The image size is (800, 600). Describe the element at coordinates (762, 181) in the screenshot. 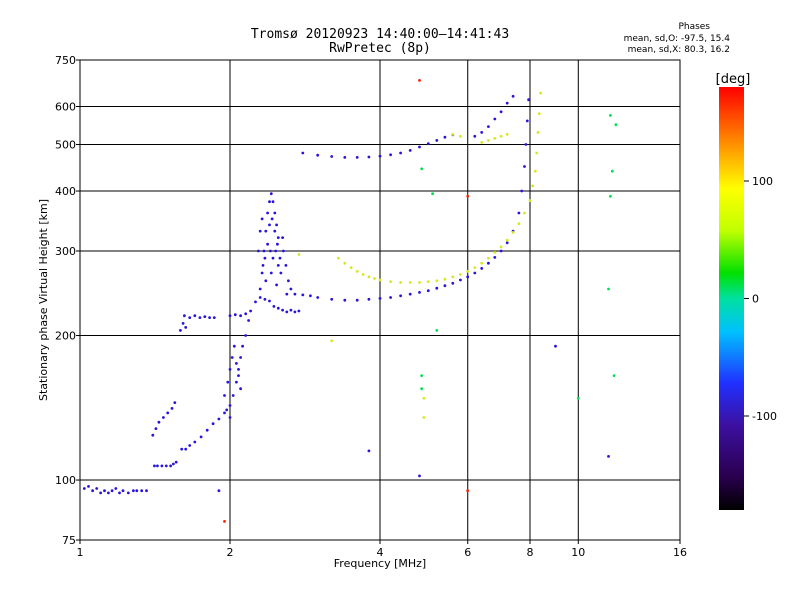

I see `colorbar-tick-label: 100` at that location.